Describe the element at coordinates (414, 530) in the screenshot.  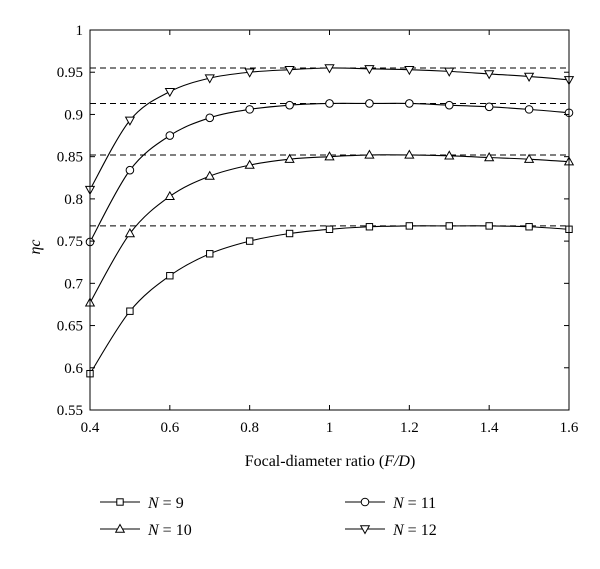
I see `legend-label: N = 12` at that location.